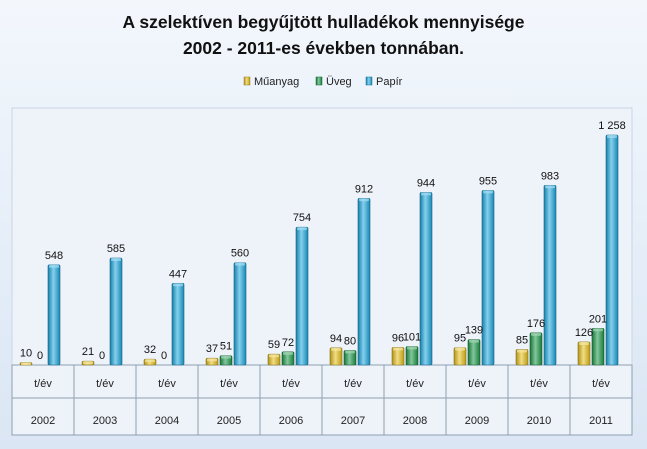 This screenshot has width=647, height=449. I want to click on legend-label: Üveg, so click(339, 82).